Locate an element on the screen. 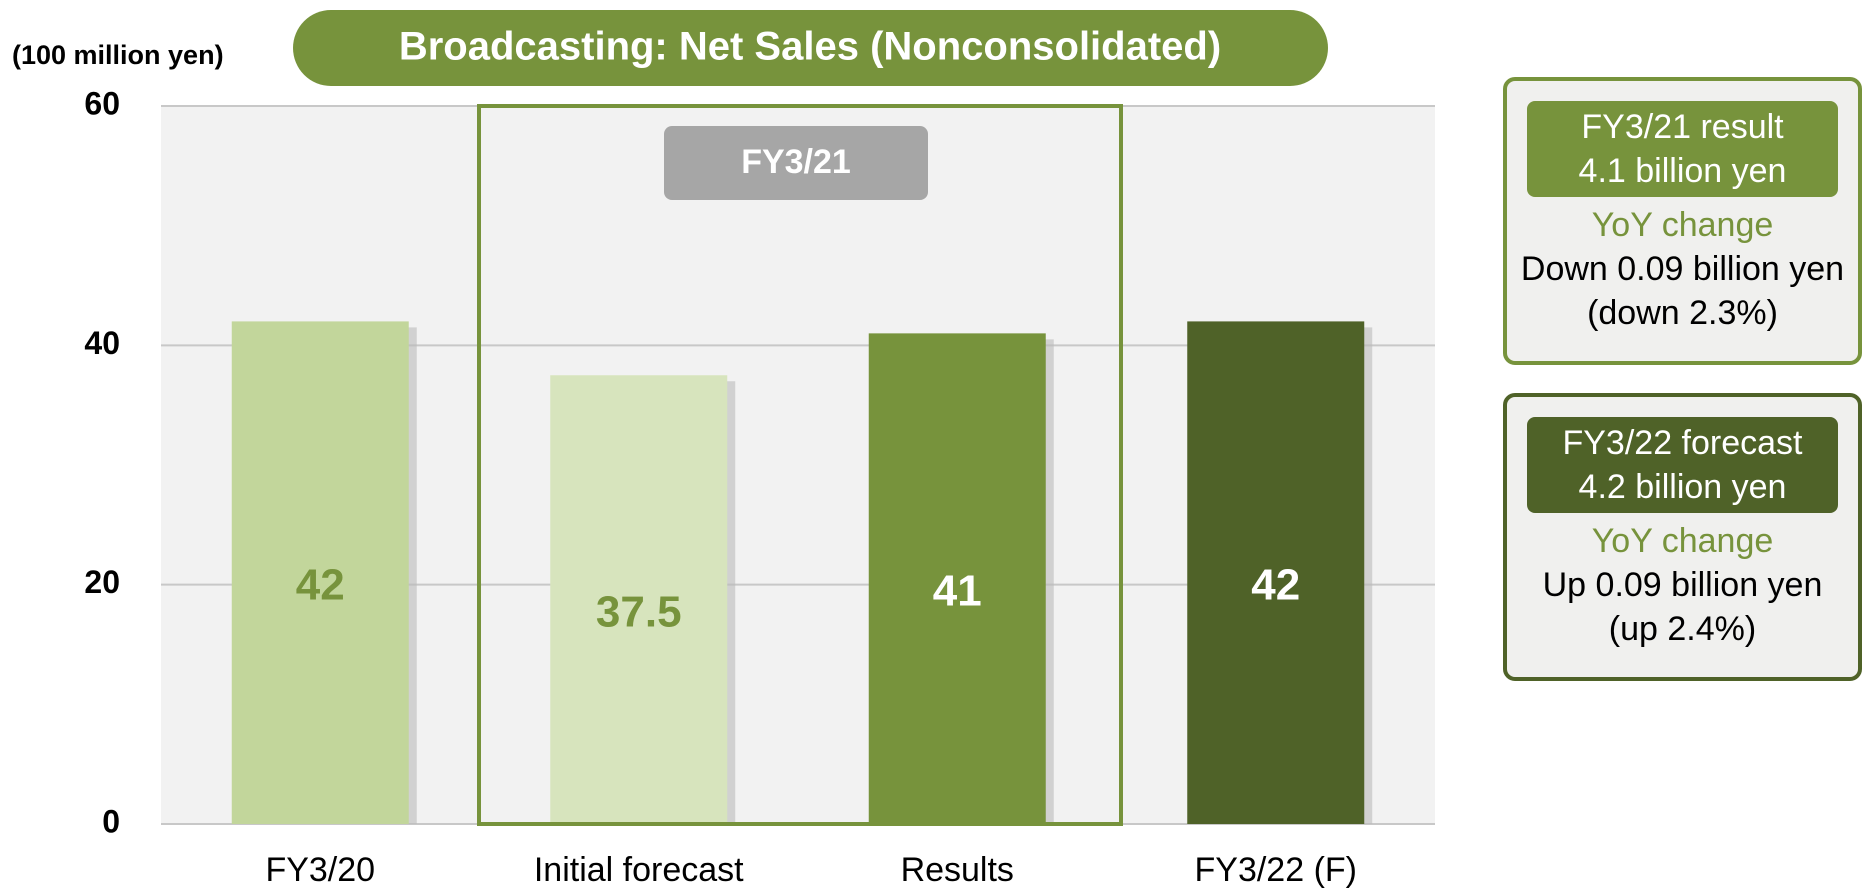 Image resolution: width=1876 pixels, height=893 pixels. panel-header-line: FY3/22 forecast is located at coordinates (1682, 443).